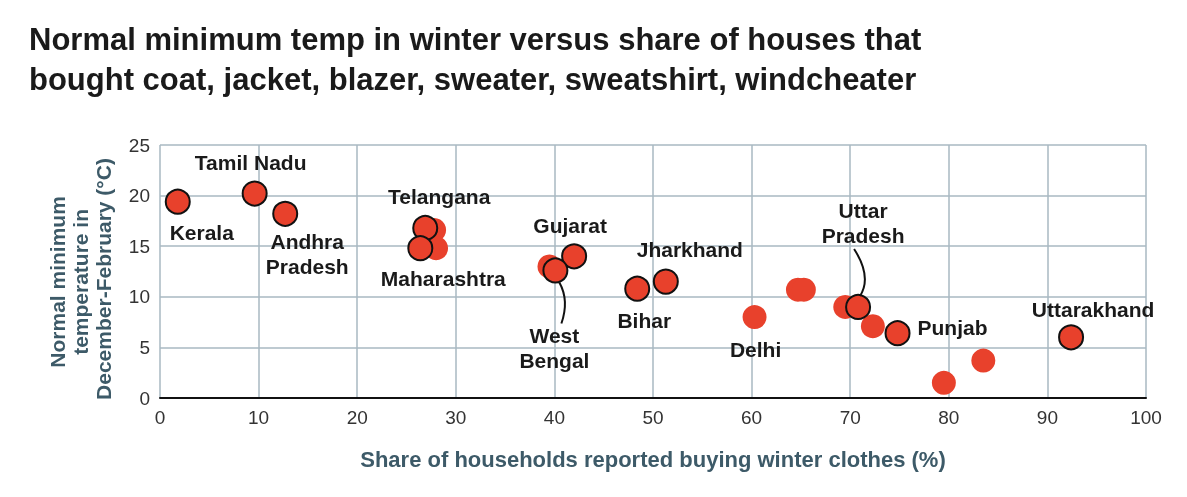 This screenshot has height=497, width=1187. Describe the element at coordinates (653, 459) in the screenshot. I see `x-axis-title: Share of households reported buying winter clothes (%)` at that location.